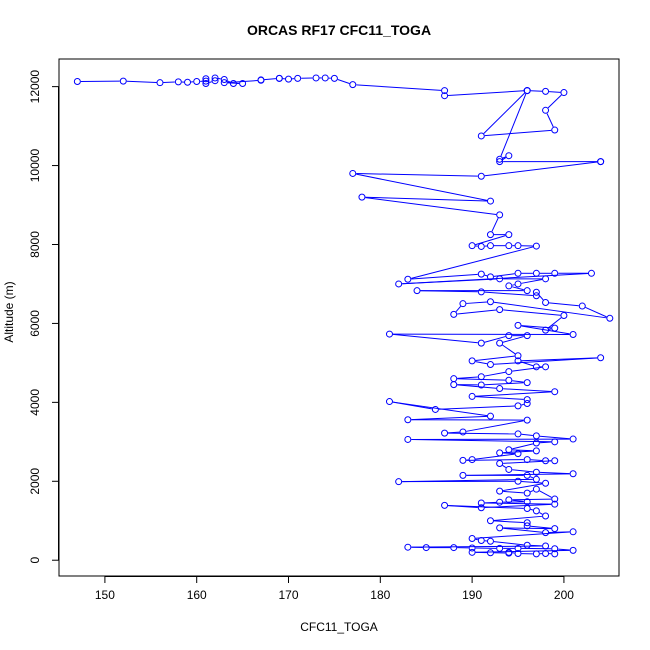  Describe the element at coordinates (288, 595) in the screenshot. I see `x-tick-label: 170` at that location.